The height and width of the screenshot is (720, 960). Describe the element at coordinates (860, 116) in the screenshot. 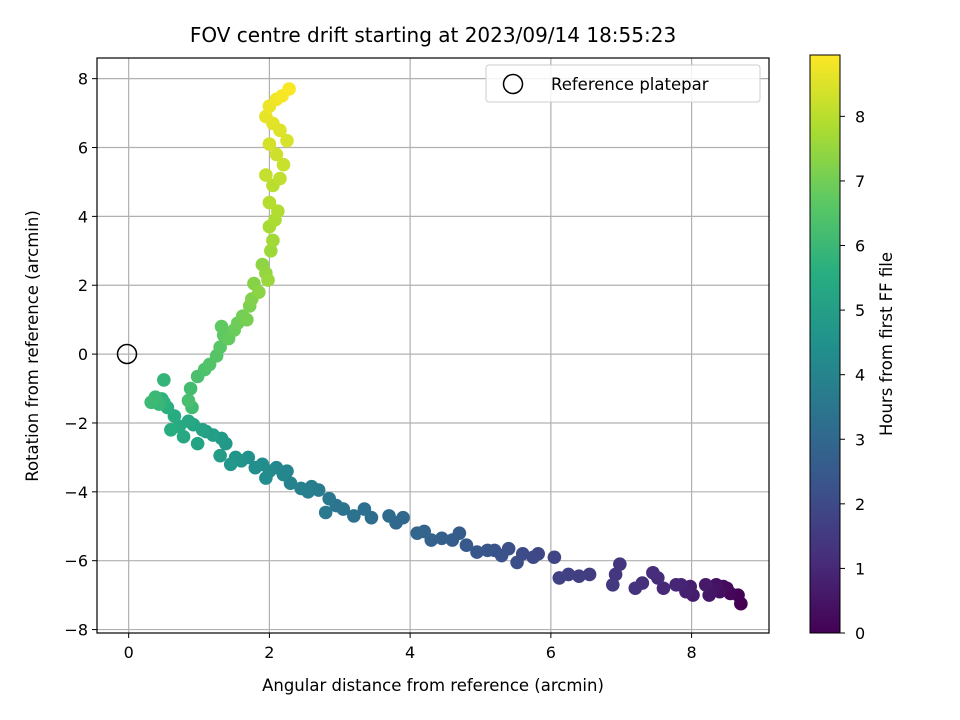

I see `colorbar-tick-label: 8` at that location.